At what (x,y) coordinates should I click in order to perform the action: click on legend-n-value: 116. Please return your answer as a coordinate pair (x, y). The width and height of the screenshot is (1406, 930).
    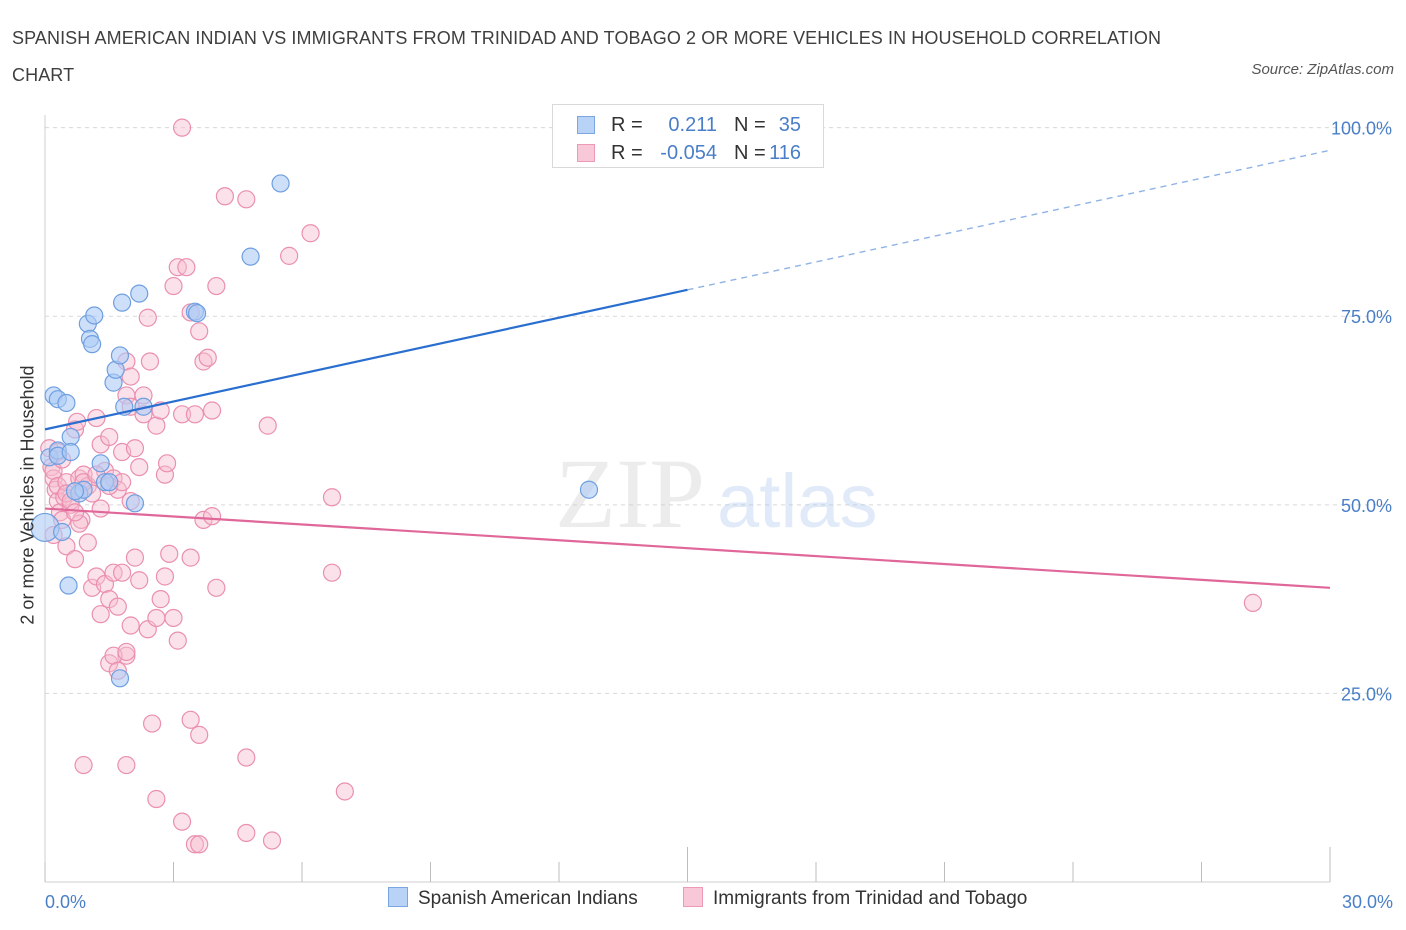
    Looking at the image, I should click on (785, 153).